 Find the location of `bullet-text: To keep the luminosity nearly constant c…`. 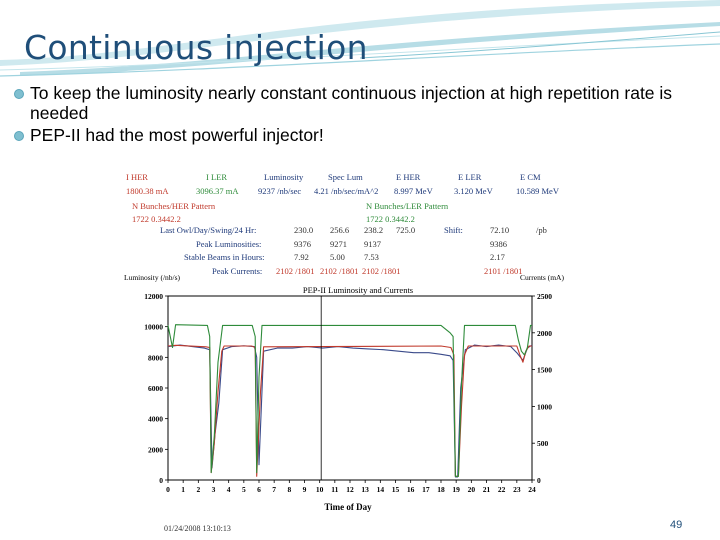

bullet-text: To keep the luminosity nearly constant c… is located at coordinates (351, 103).